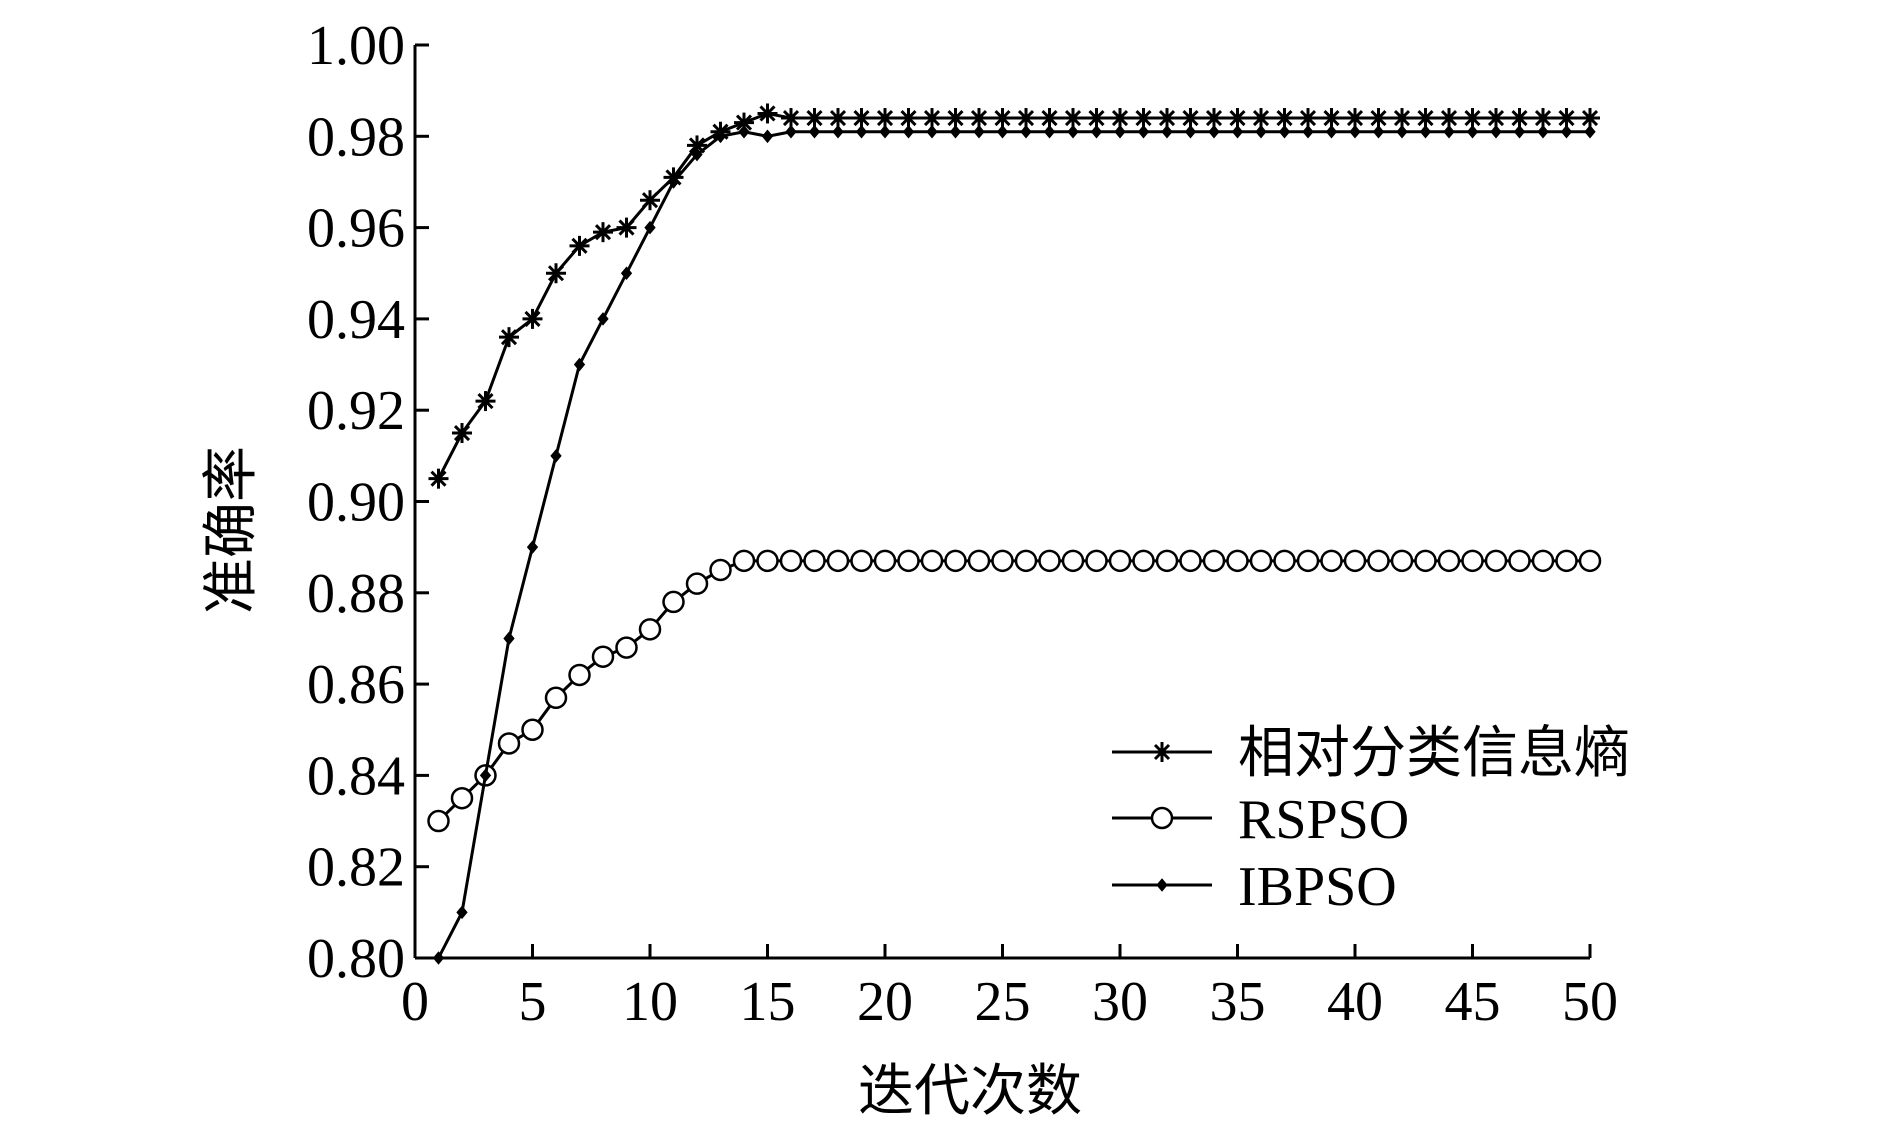 Image resolution: width=1890 pixels, height=1134 pixels. I want to click on x-tick-label: 50, so click(1590, 1002).